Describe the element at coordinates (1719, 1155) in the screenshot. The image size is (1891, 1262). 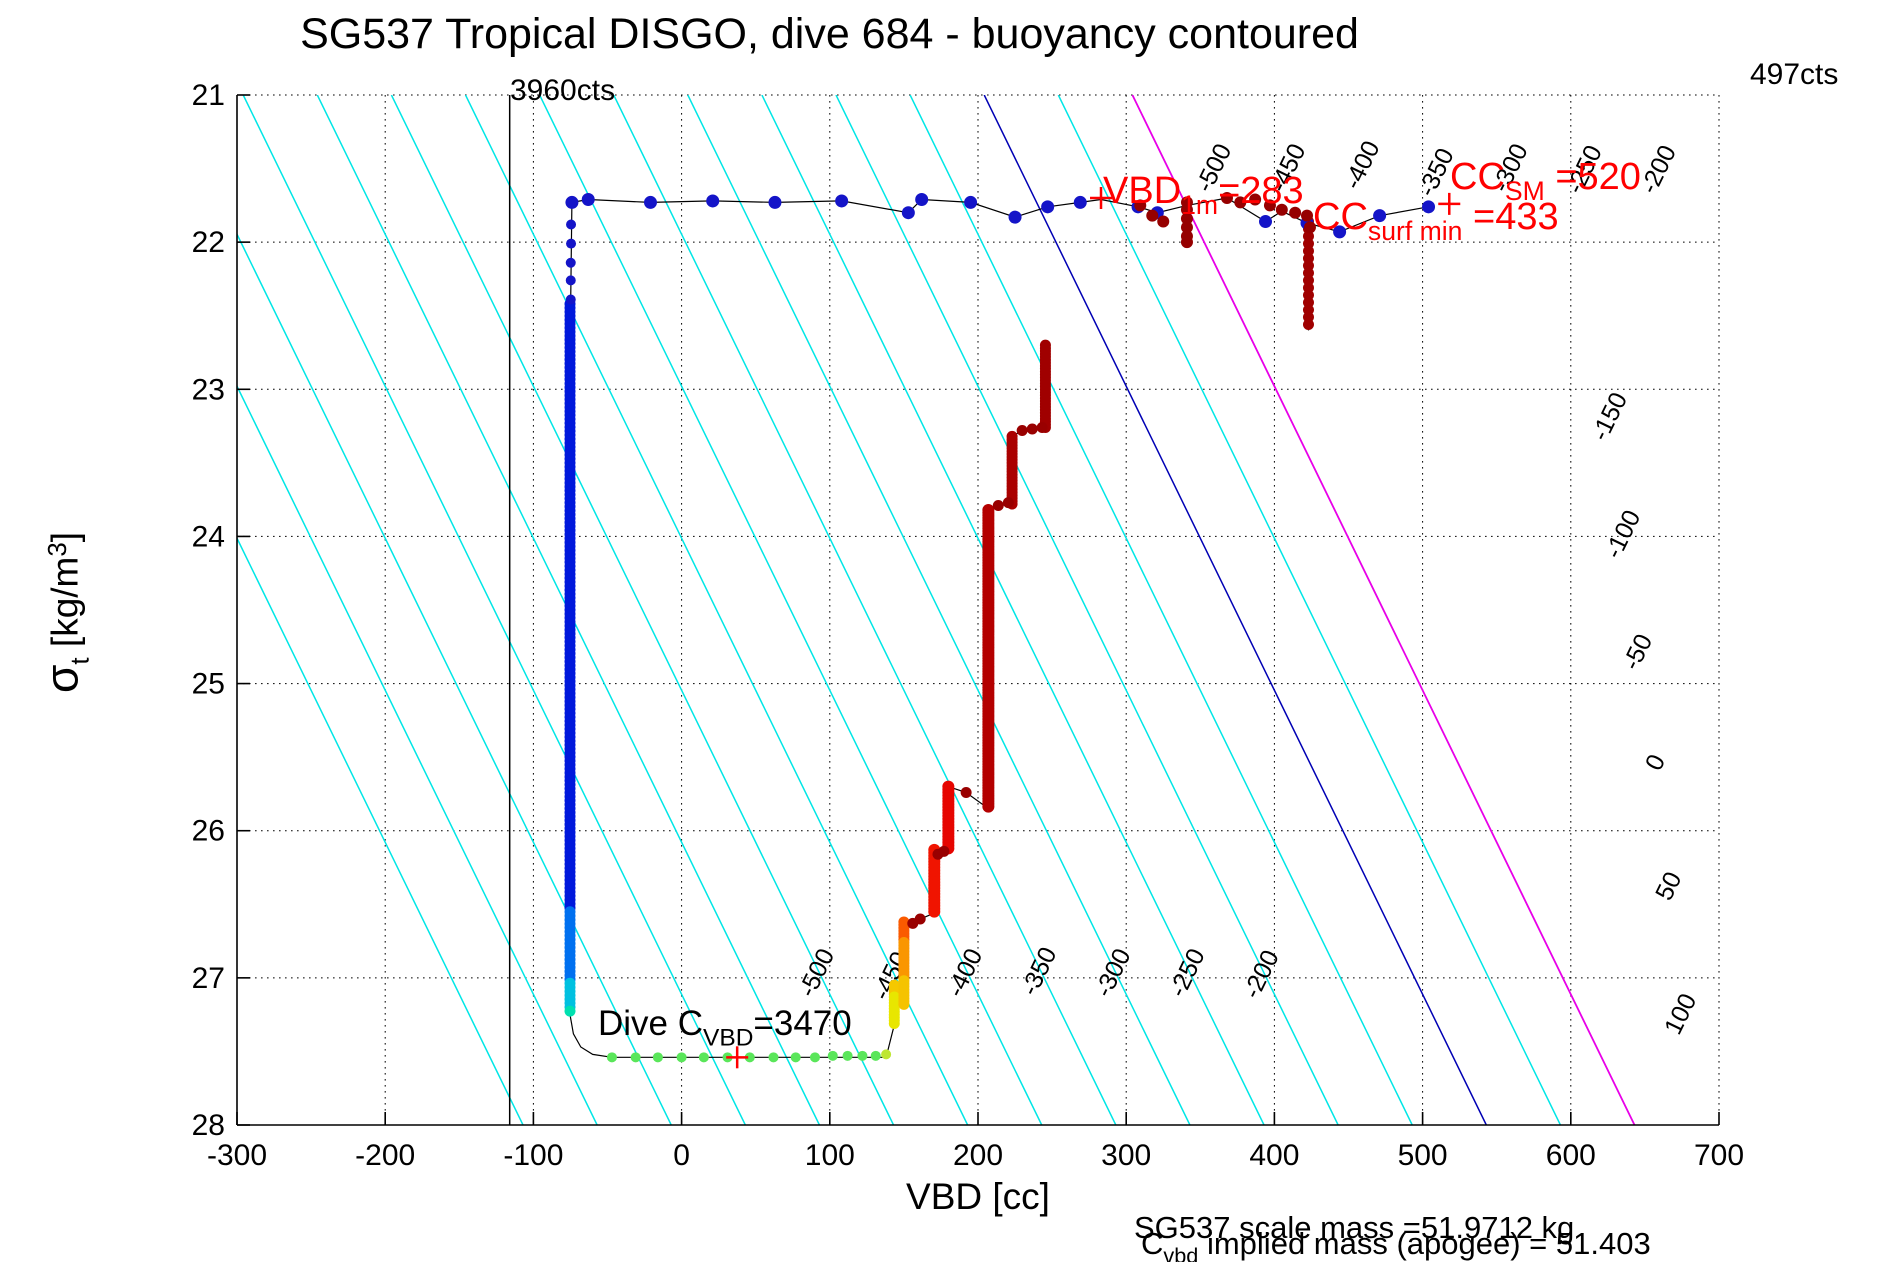
I see `svg-text: 700` at that location.